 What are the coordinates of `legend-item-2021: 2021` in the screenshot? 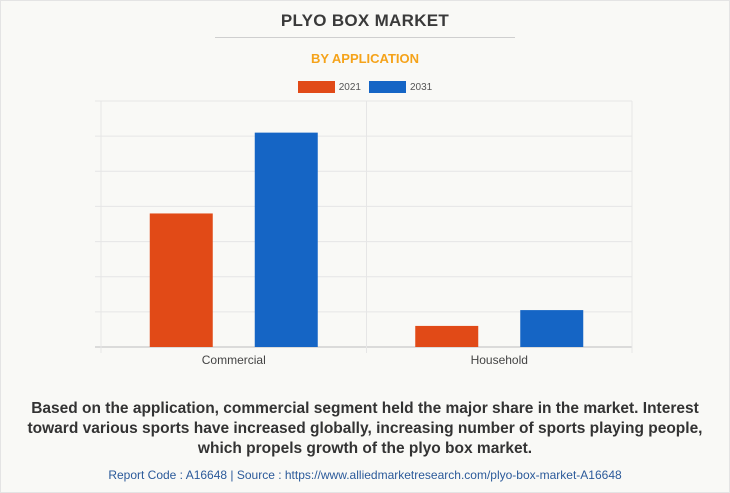 It's located at (329, 87).